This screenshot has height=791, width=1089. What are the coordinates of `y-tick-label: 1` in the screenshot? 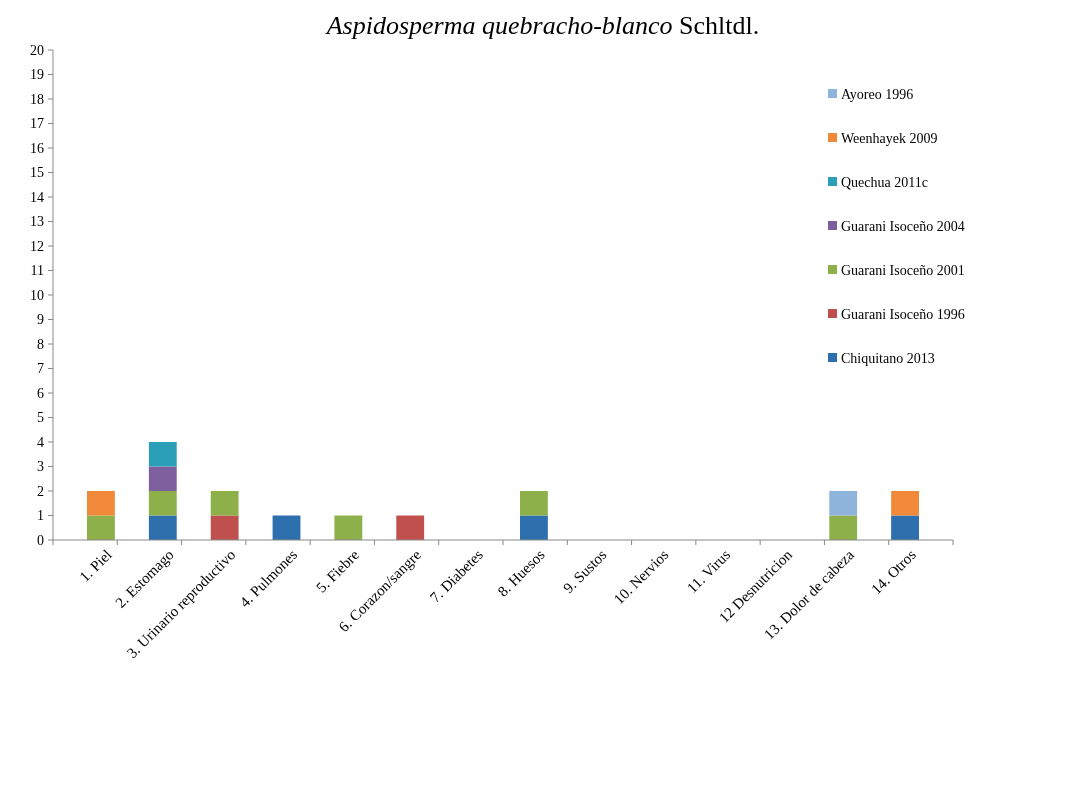 It's located at (40, 516).